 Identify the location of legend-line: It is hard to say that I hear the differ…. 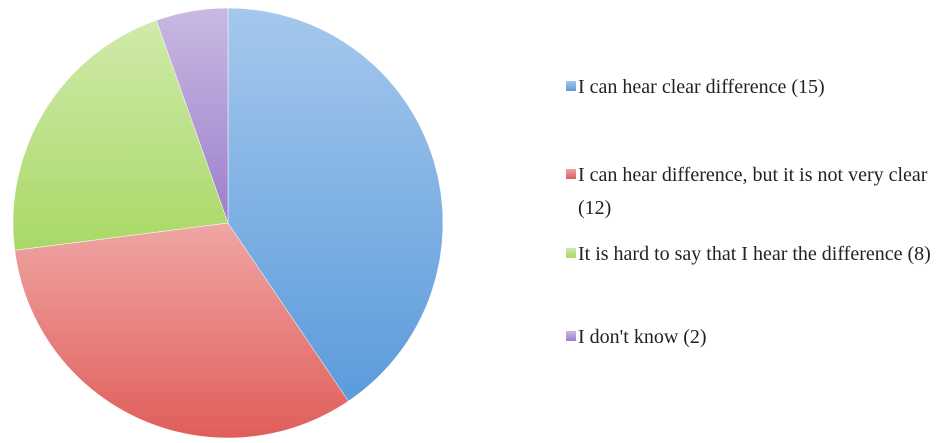
(754, 254).